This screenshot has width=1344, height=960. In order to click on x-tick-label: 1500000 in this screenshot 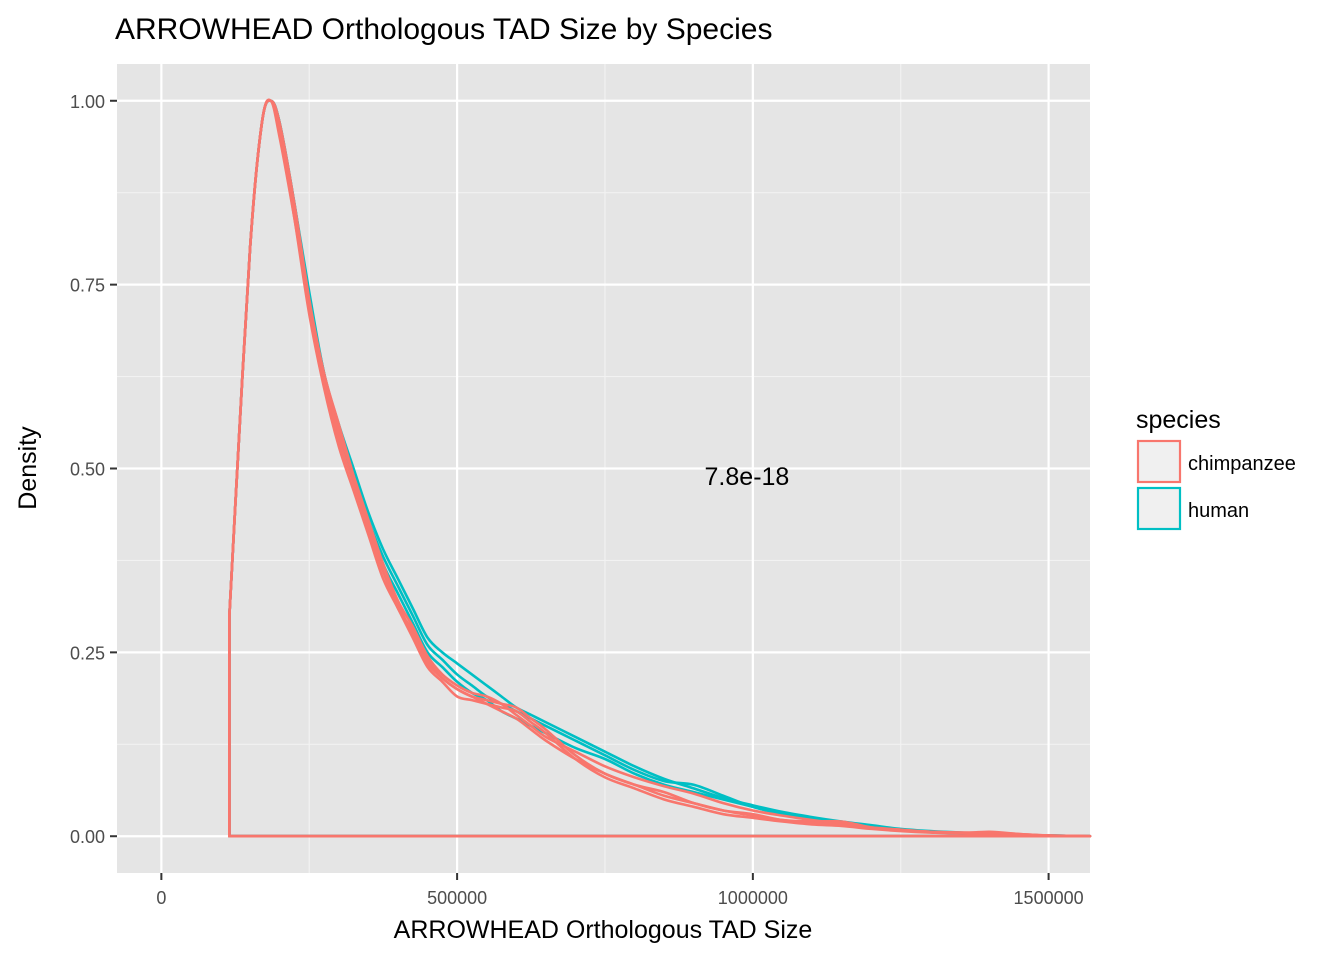, I will do `click(1049, 898)`.